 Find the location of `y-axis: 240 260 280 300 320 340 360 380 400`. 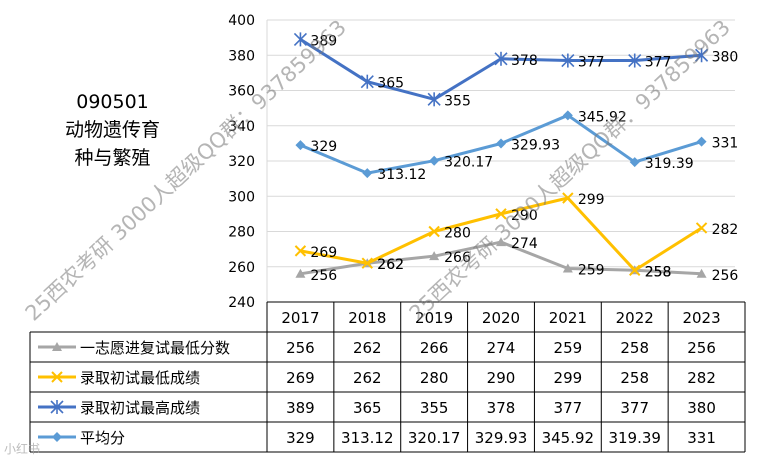

y-axis: 240 260 280 300 320 340 360 380 400 is located at coordinates (241, 162).